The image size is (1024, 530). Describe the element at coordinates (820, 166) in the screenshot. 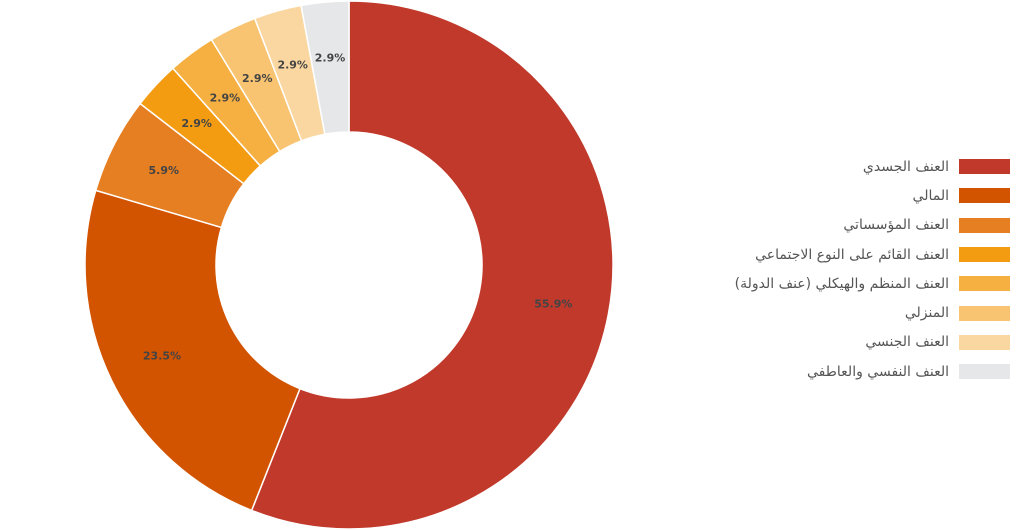

I see `legend-item-1: العنف الجسدي` at that location.